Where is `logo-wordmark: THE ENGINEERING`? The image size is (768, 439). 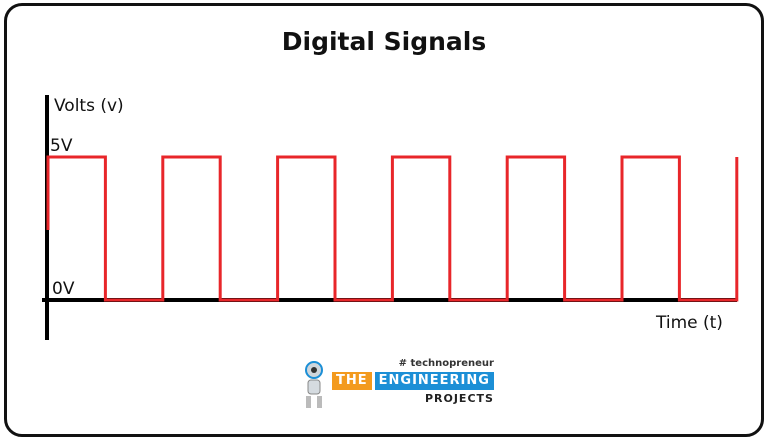
logo-wordmark: THE ENGINEERING is located at coordinates (413, 381).